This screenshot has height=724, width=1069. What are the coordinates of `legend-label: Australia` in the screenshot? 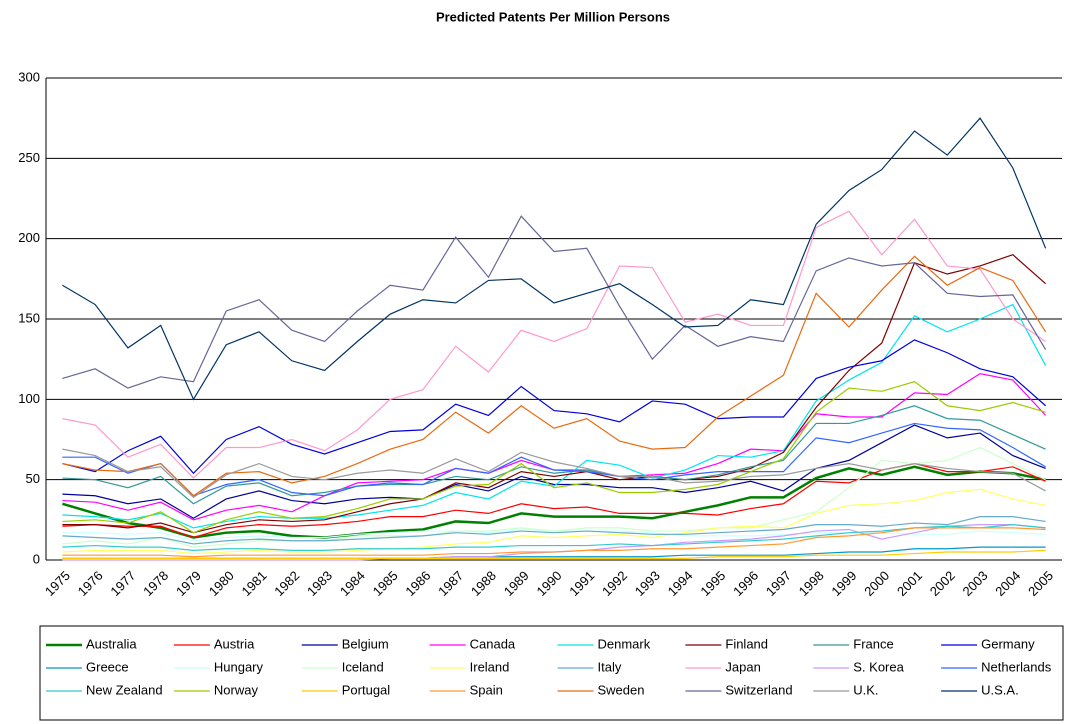 It's located at (111, 643).